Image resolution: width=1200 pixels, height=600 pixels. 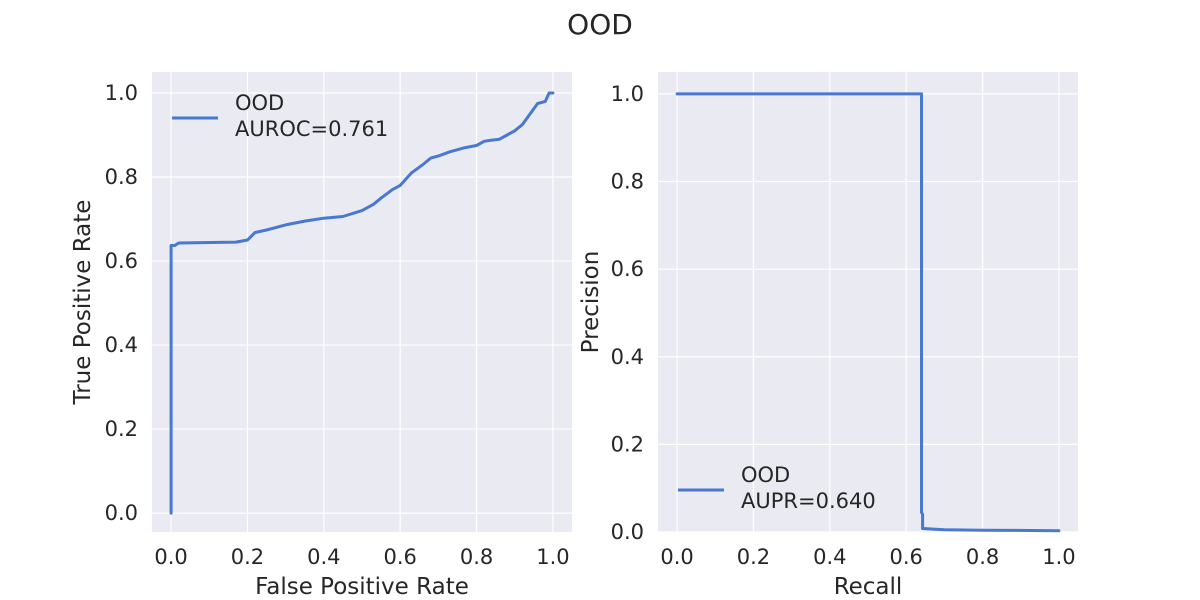 What do you see at coordinates (247, 557) in the screenshot?
I see `roc-x-tick-label: 0.2` at bounding box center [247, 557].